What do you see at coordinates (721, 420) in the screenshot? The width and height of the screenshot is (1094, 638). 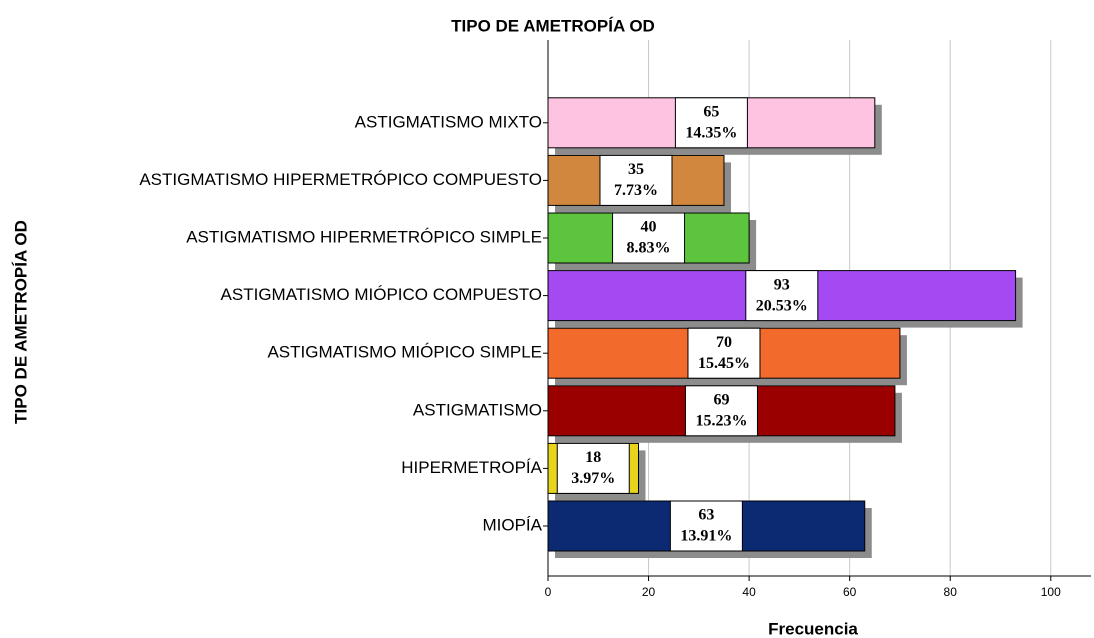 I see `percent-label: 15.23%` at bounding box center [721, 420].